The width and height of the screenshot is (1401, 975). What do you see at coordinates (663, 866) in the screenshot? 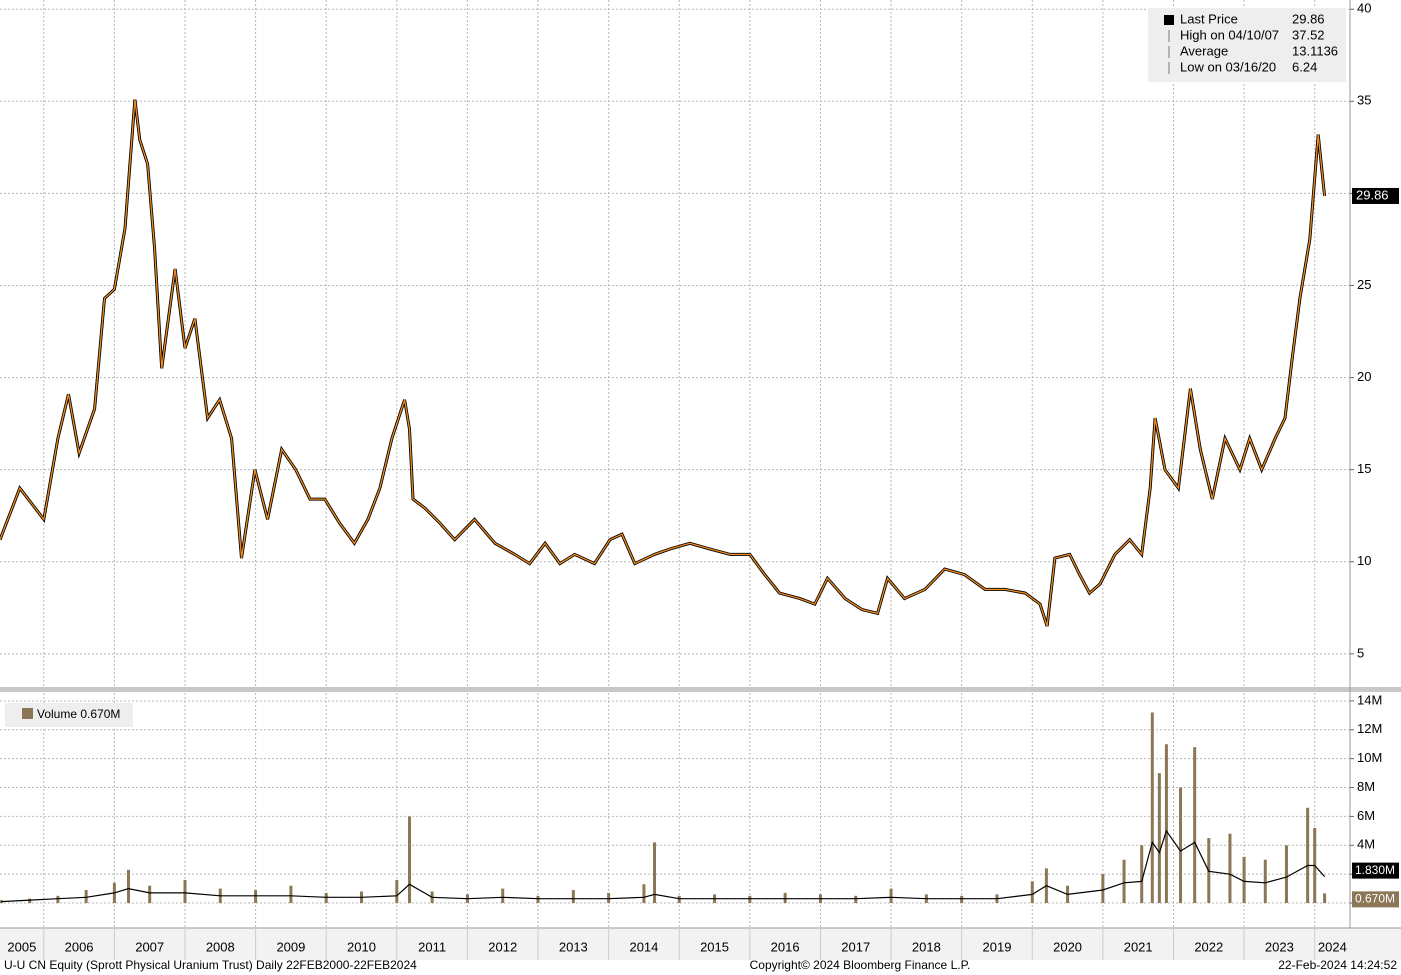
I see `volume-average-line` at bounding box center [663, 866].